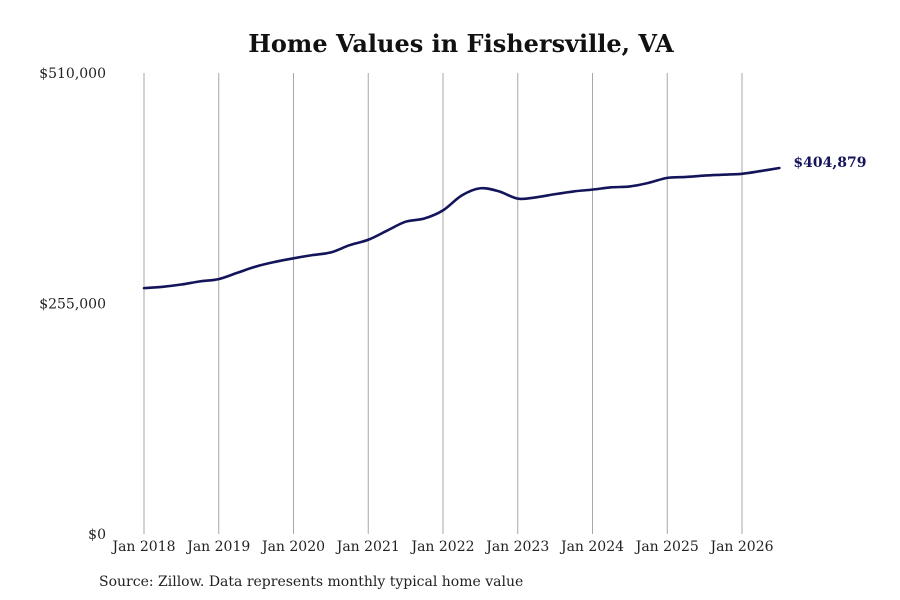 The image size is (900, 600). Describe the element at coordinates (217, 547) in the screenshot. I see `x-tick-label: Jan 2019` at that location.